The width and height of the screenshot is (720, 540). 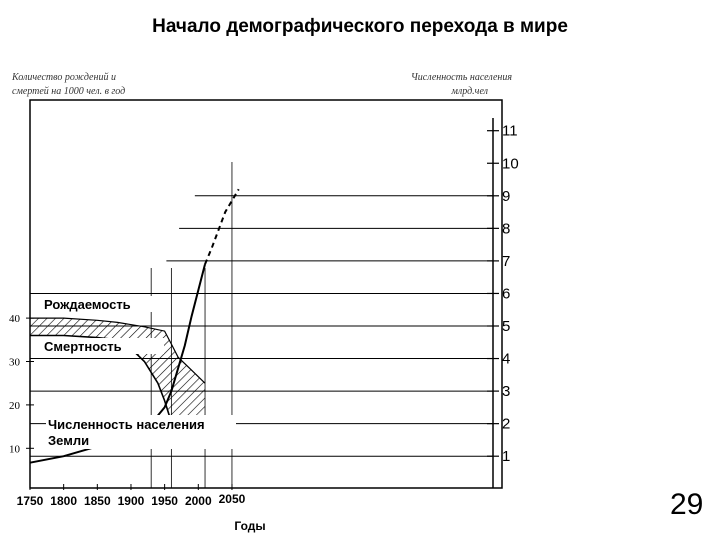 I want to click on x-tick-label-2050: 2050, so click(x=232, y=499).